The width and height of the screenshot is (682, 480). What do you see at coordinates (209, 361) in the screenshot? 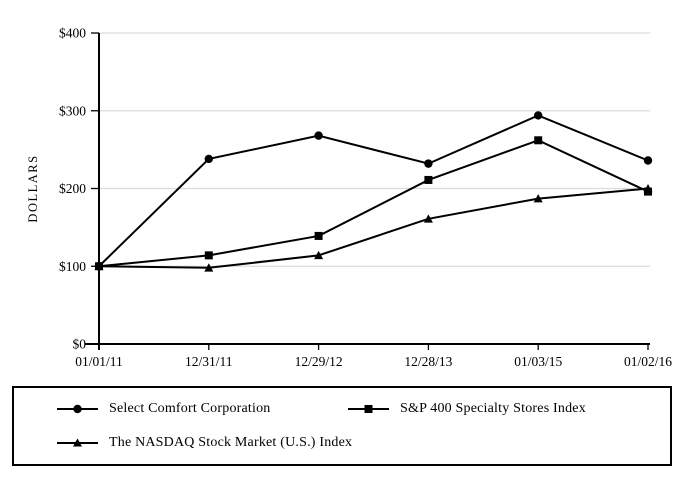
I see `x-tick-label: 12/31/11` at bounding box center [209, 361].